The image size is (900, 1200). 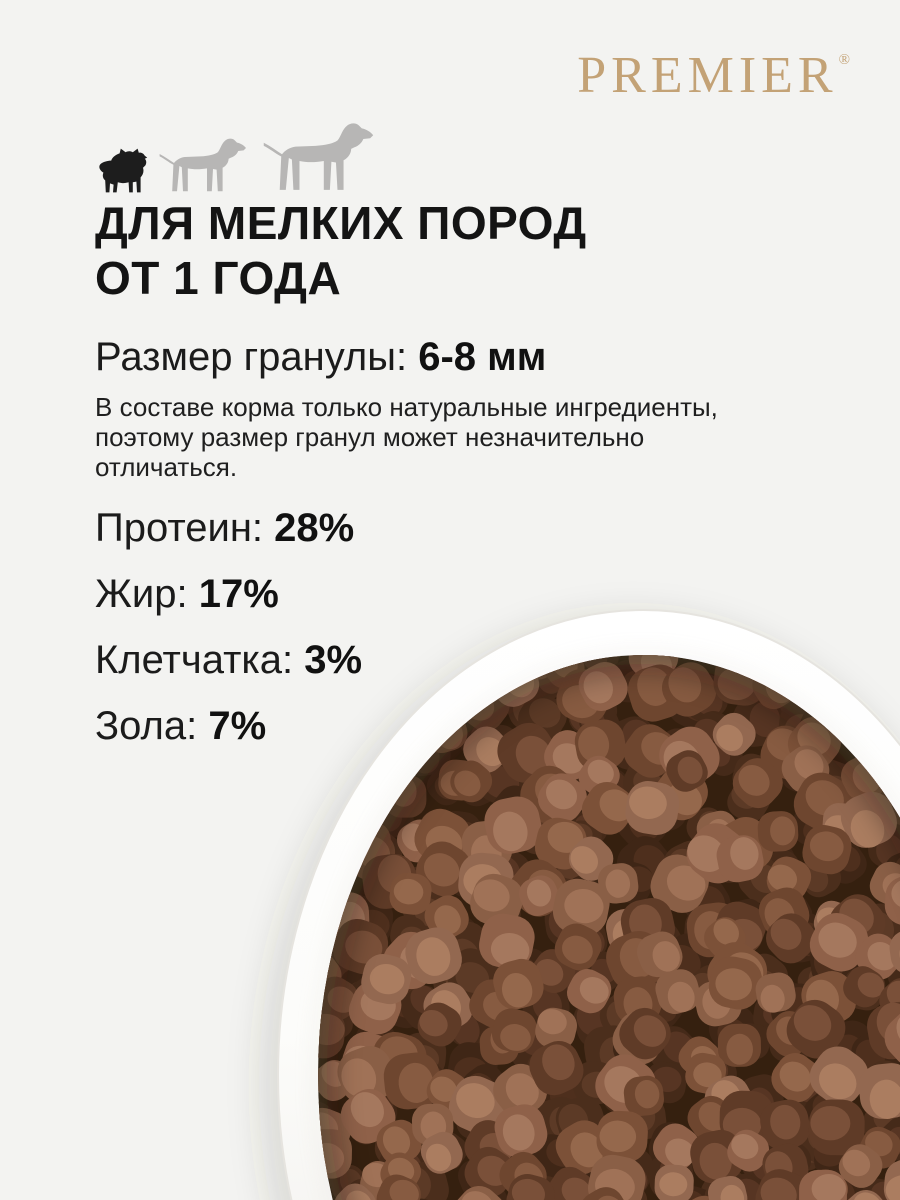 I want to click on large-dog-silhouette, so click(x=318, y=156).